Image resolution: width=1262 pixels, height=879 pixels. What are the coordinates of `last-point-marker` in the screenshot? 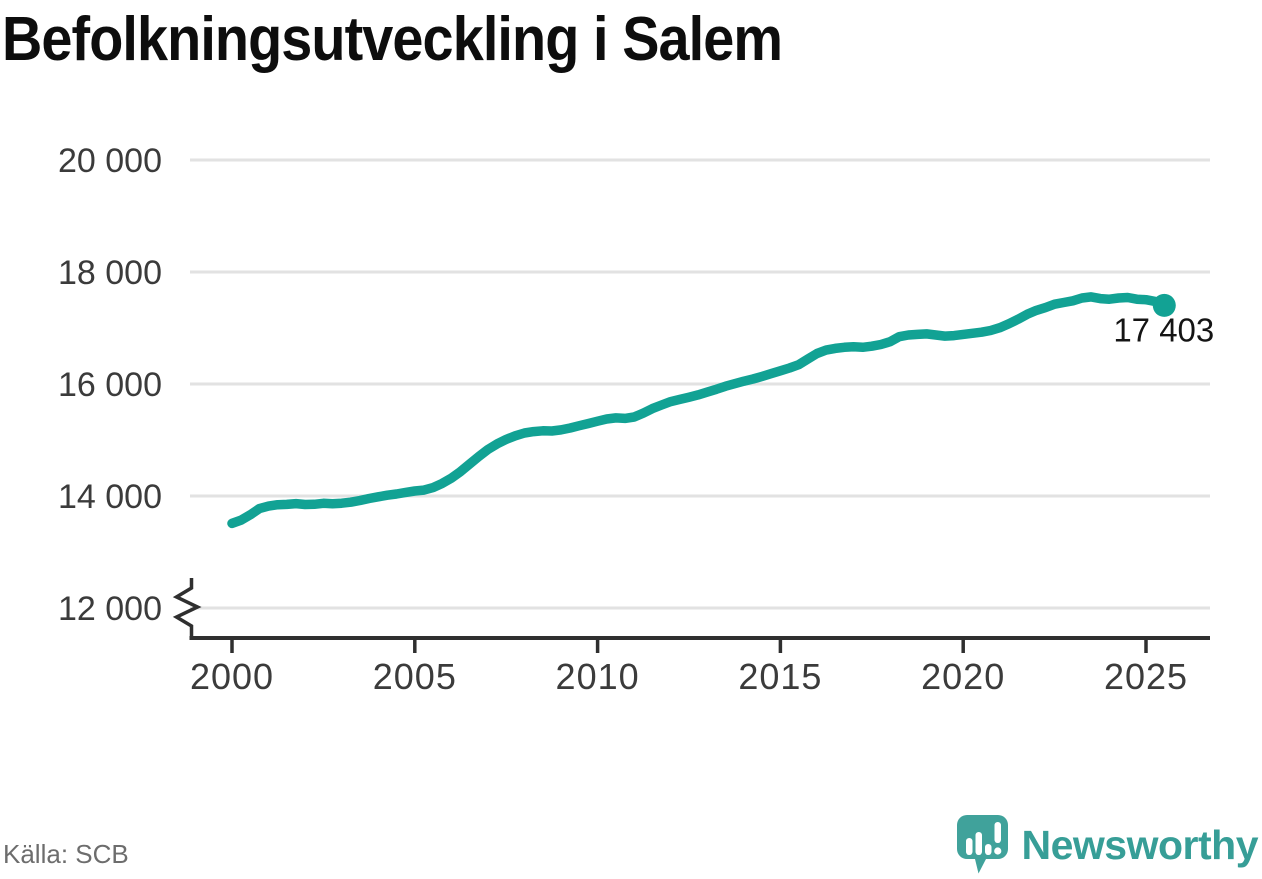 It's located at (1164, 305).